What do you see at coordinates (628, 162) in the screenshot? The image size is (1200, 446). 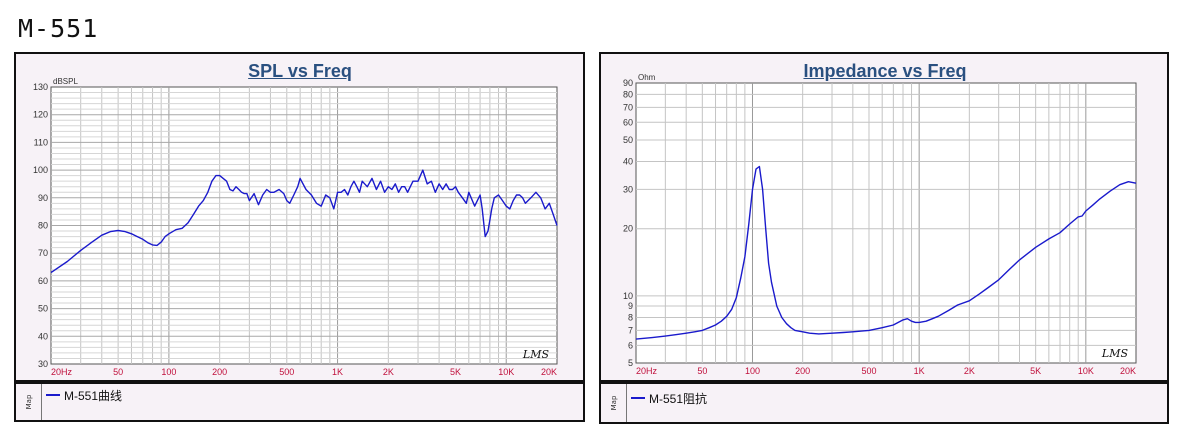 I see `impedance-y-tick: 40` at bounding box center [628, 162].